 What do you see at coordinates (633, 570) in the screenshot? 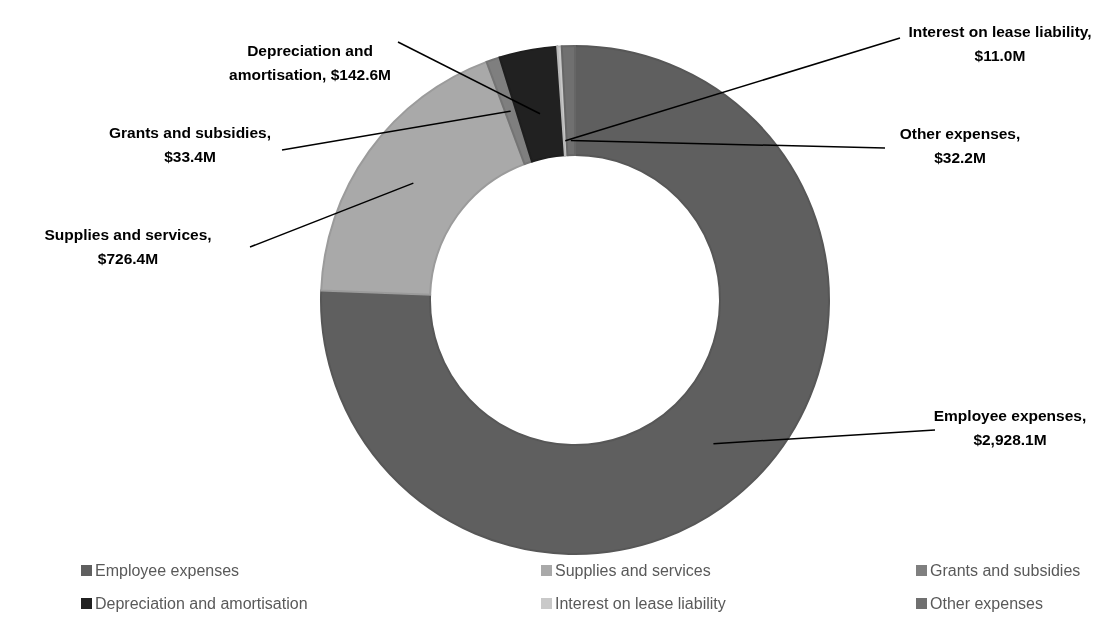
I see `legend-label: Supplies and services` at bounding box center [633, 570].